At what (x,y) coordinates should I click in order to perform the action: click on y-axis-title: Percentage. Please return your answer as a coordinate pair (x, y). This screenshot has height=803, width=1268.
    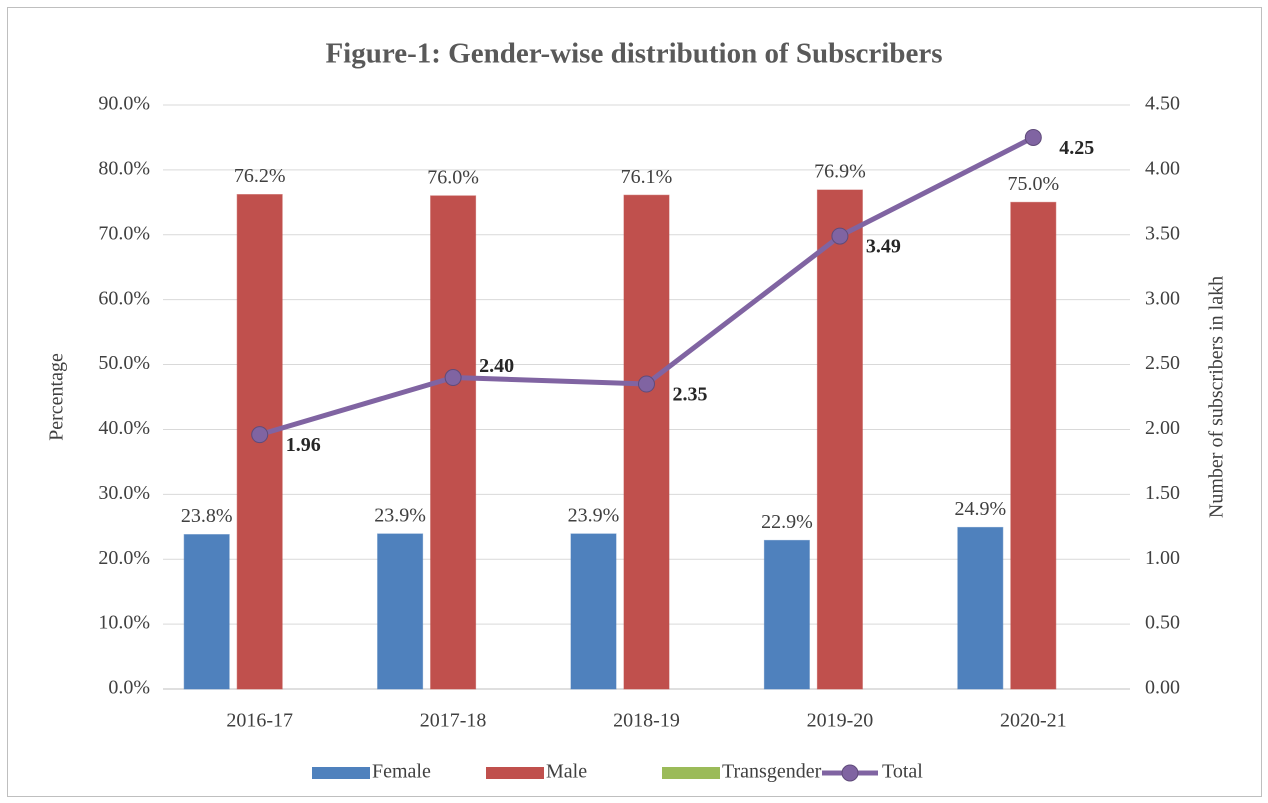
    Looking at the image, I should click on (57, 397).